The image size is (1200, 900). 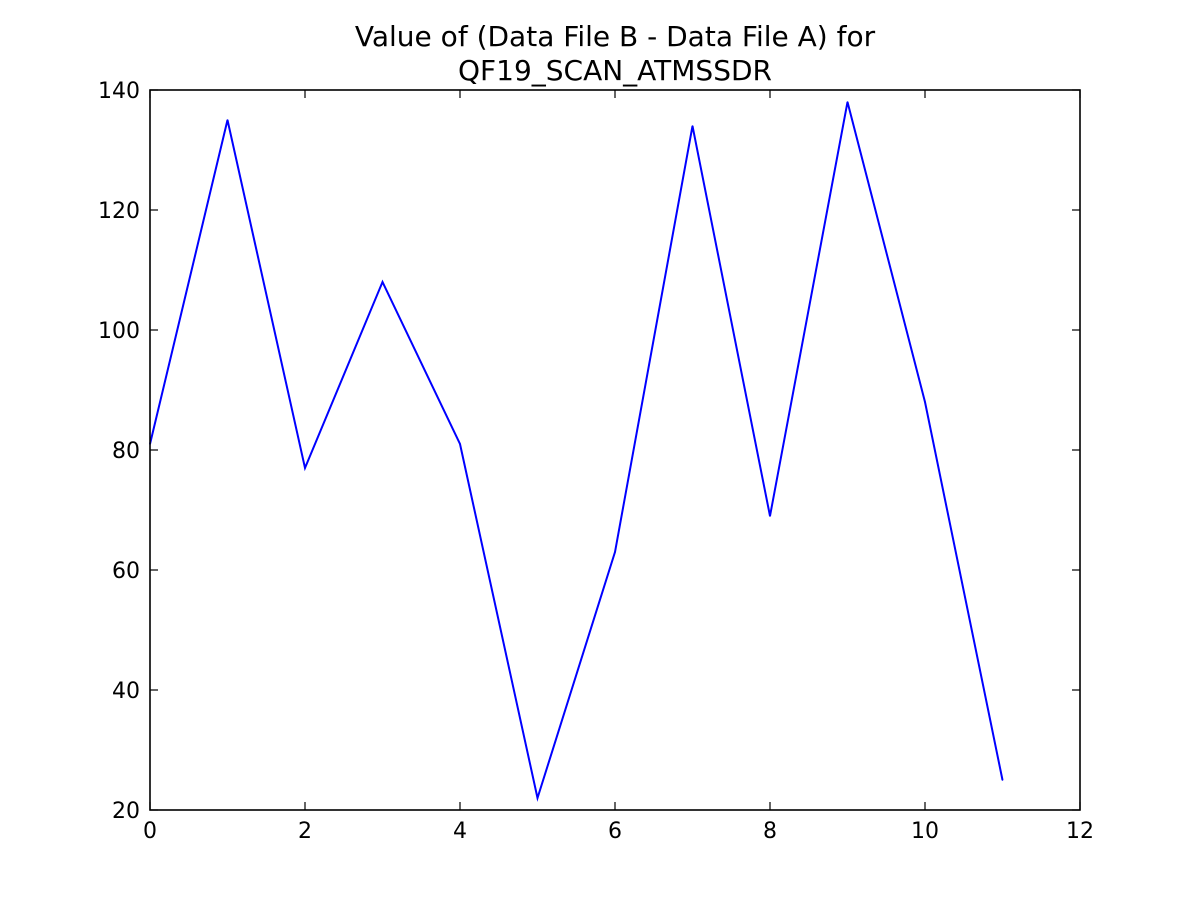 What do you see at coordinates (119, 331) in the screenshot?
I see `y-tick-label: 100` at bounding box center [119, 331].